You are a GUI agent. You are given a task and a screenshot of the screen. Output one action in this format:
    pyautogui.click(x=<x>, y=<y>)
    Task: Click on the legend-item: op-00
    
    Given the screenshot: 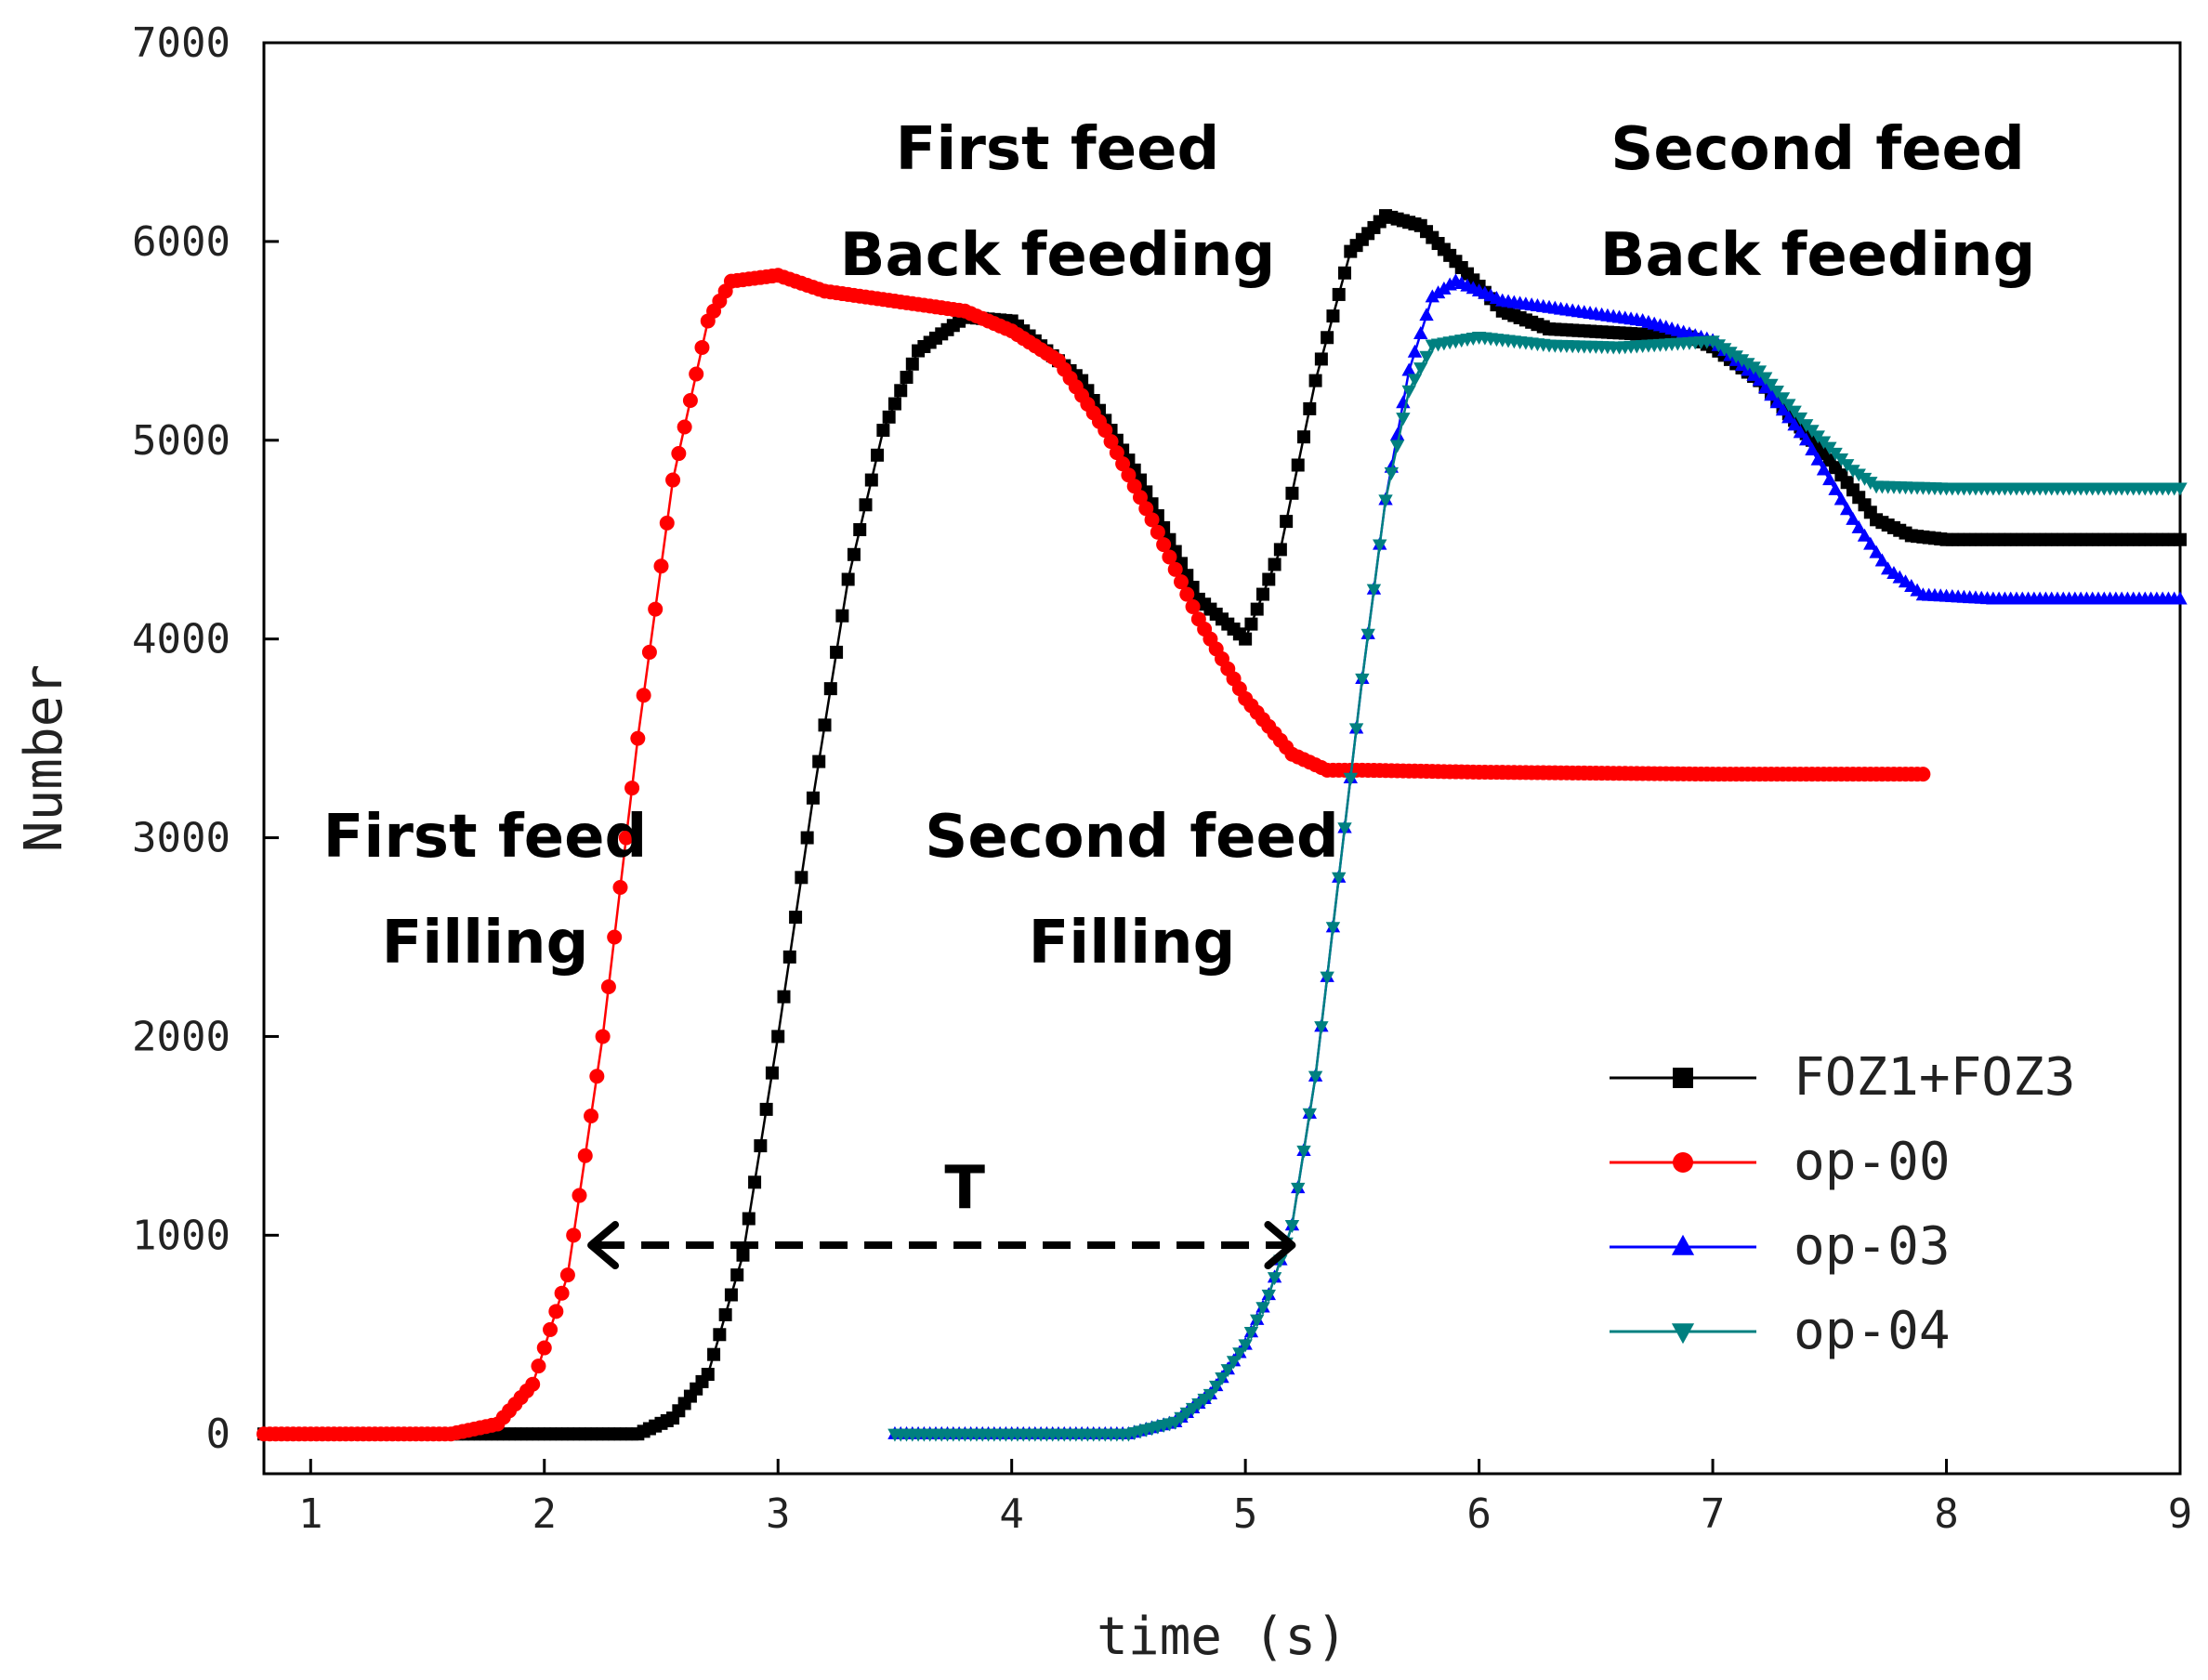 What is the action you would take?
    pyautogui.click(x=1780, y=1162)
    